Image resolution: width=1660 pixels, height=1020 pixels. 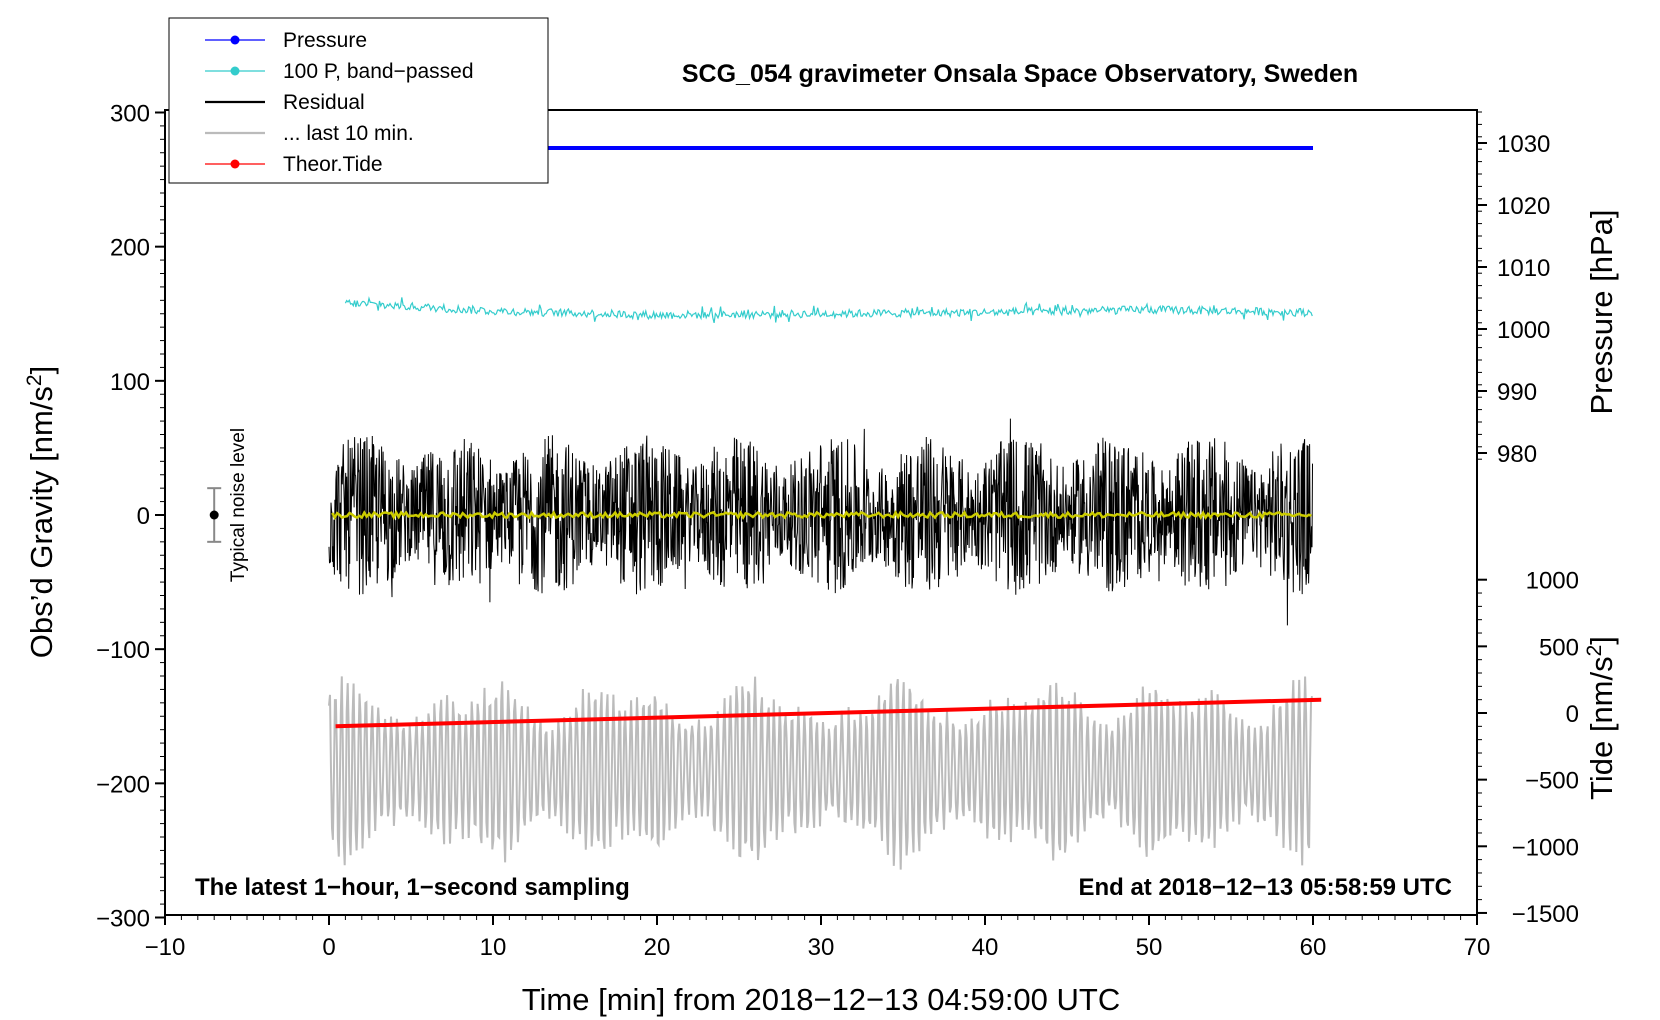 What do you see at coordinates (1545, 914) in the screenshot?
I see `tide-tick-label: −1500` at bounding box center [1545, 914].